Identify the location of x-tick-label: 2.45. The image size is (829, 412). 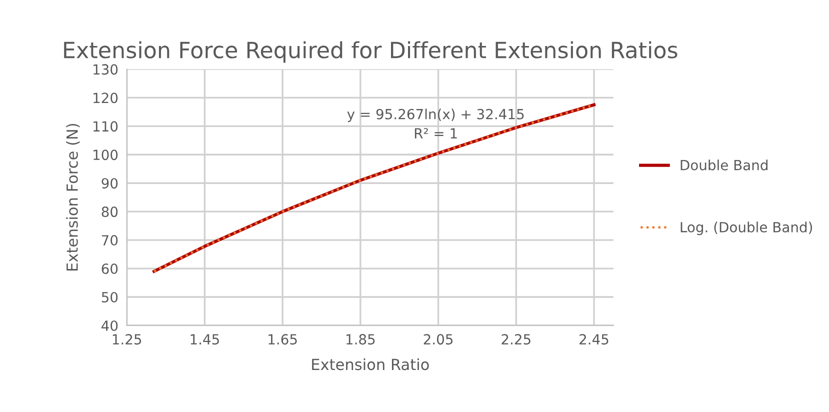
(594, 339).